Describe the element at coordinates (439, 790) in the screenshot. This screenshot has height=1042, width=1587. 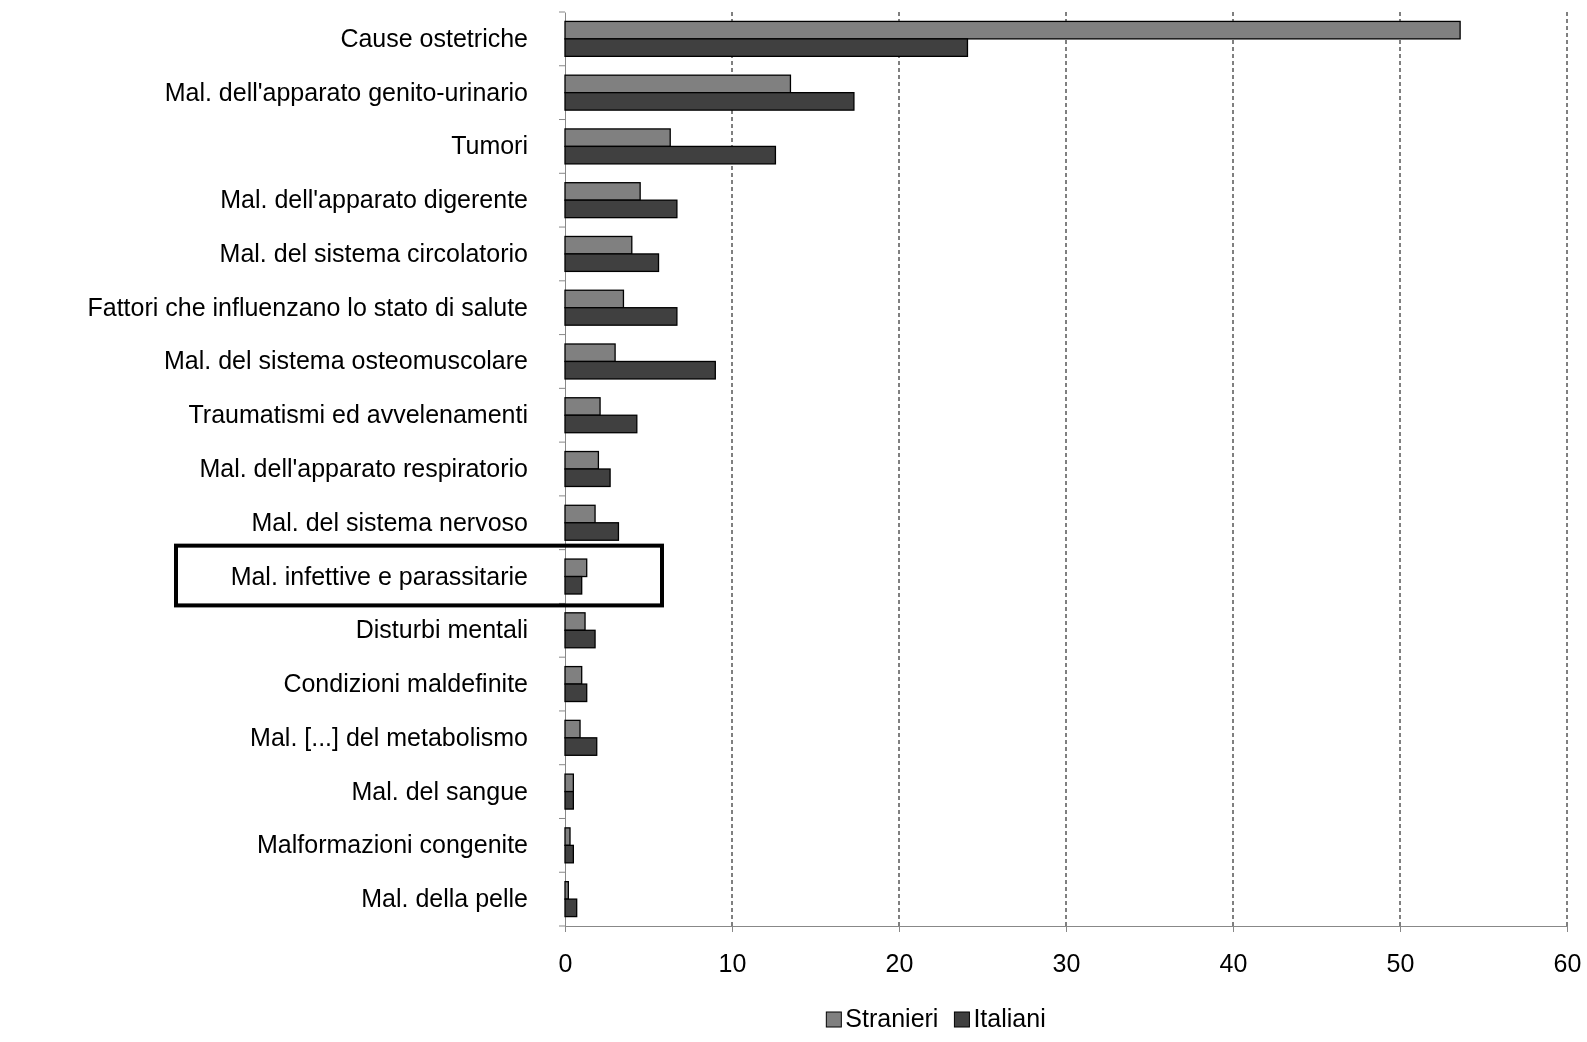
I see `y-tick-label: Mal. del sangue` at that location.